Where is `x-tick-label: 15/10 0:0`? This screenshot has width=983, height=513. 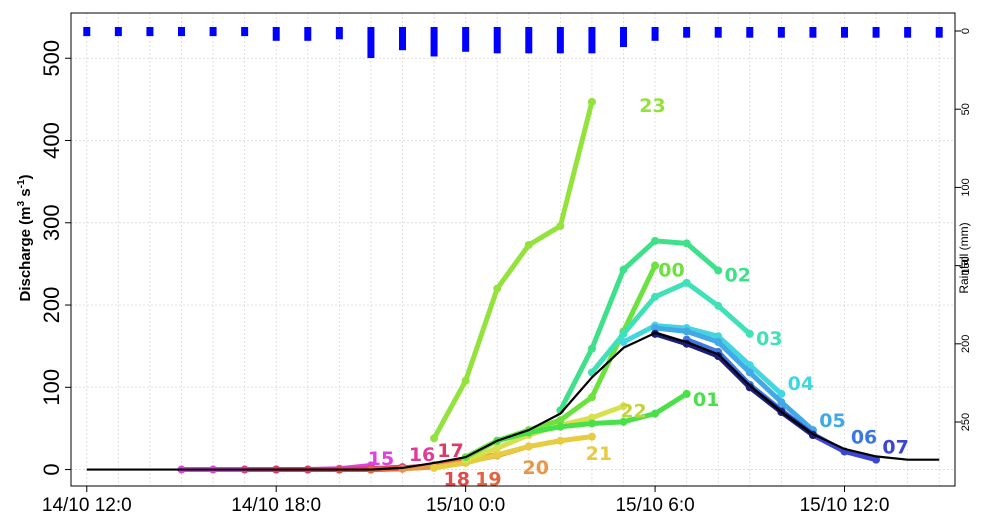 x-tick-label: 15/10 0:0 is located at coordinates (465, 504).